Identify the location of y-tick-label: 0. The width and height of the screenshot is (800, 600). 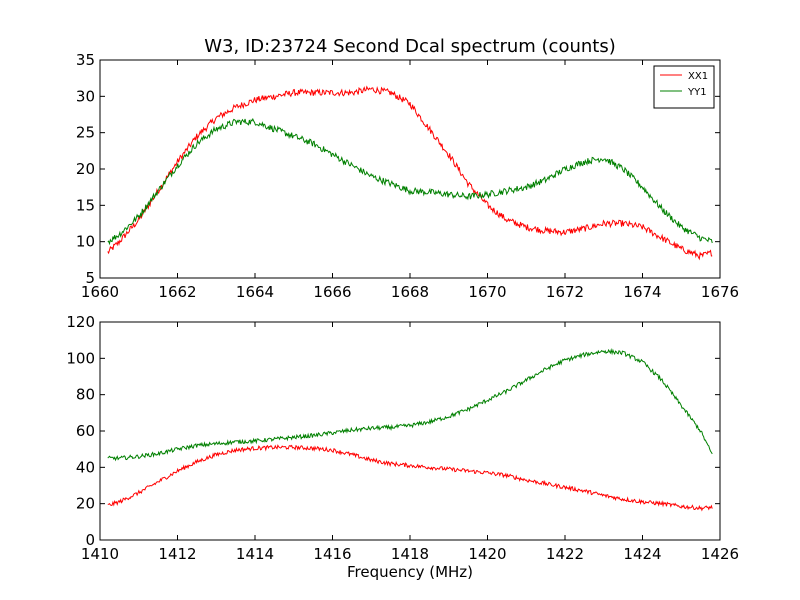
(90, 540).